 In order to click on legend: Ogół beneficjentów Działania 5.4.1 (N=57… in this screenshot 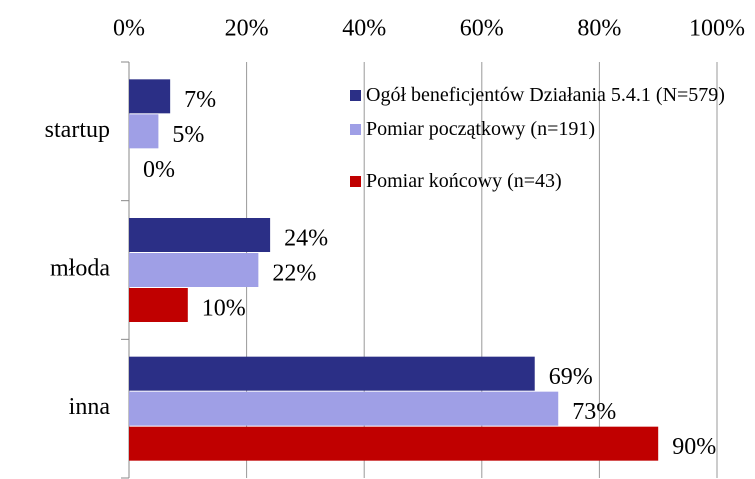, I will do `click(550, 138)`.